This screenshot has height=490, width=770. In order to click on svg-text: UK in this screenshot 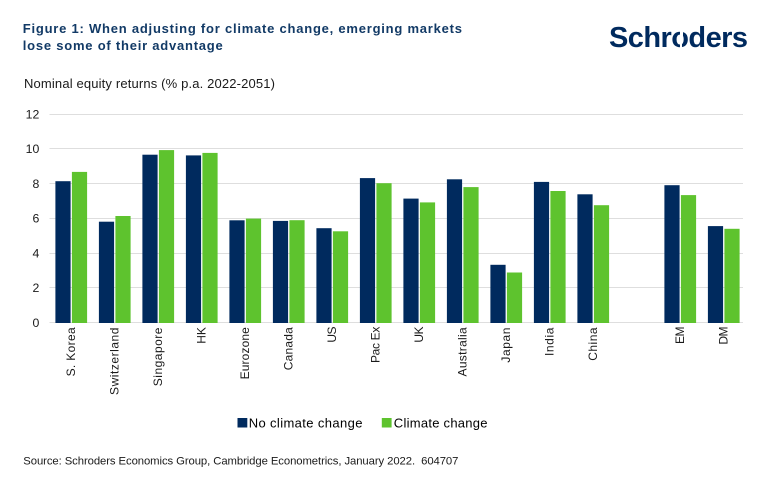, I will do `click(419, 335)`.